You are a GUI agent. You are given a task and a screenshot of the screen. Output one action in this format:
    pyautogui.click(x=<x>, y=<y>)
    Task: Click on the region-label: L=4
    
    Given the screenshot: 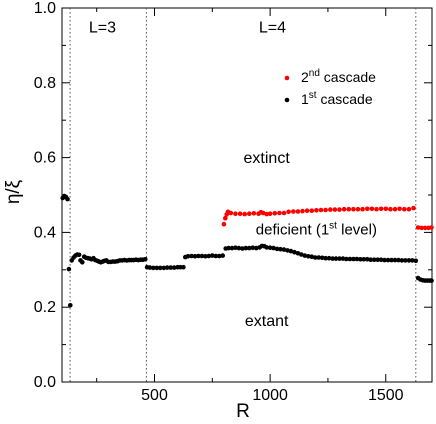 What is the action you would take?
    pyautogui.click(x=272, y=27)
    